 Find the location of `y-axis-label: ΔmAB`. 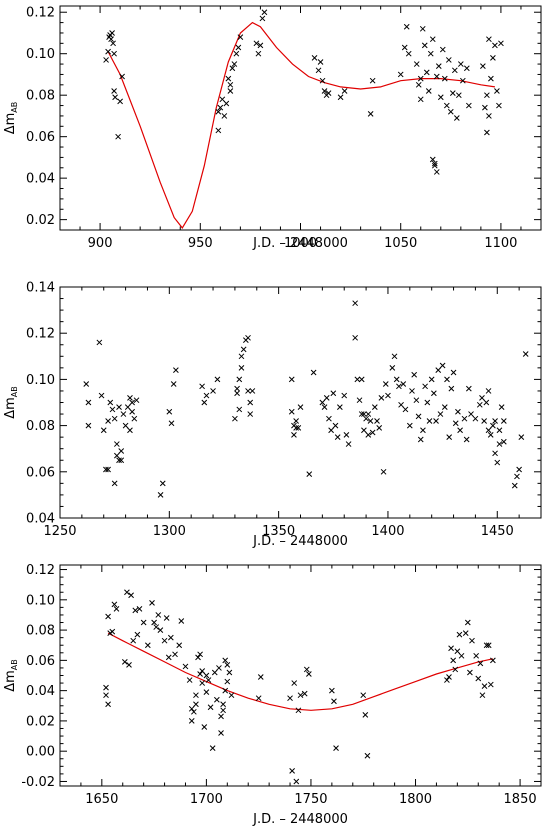

y-axis-label: ΔmAB is located at coordinates (11, 118).